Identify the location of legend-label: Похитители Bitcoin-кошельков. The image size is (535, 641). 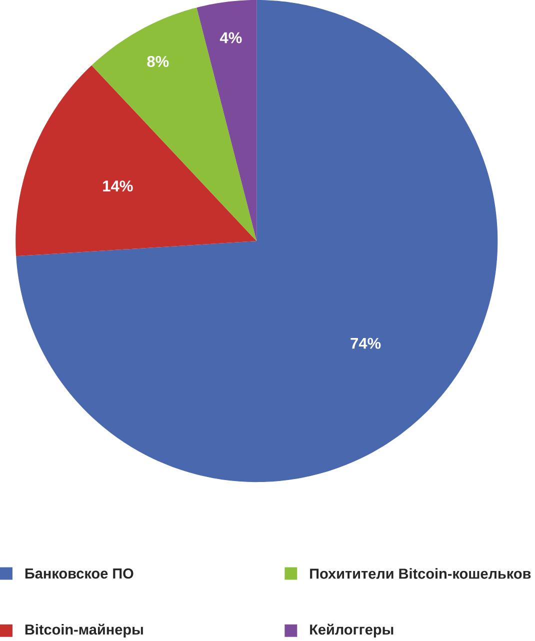
(420, 573).